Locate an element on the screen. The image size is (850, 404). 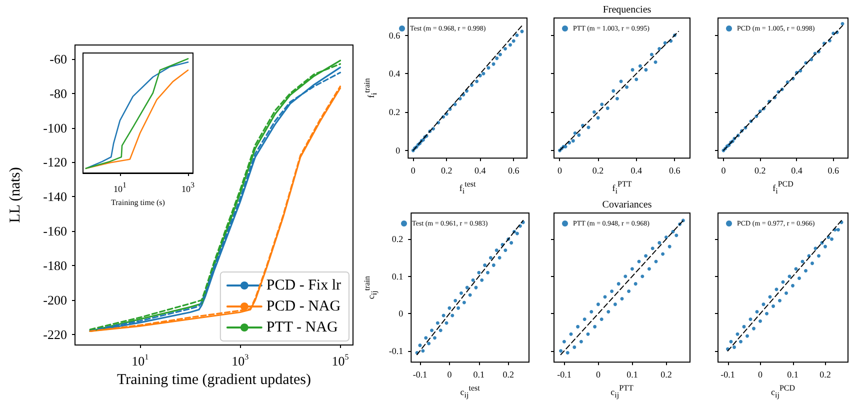
y-tick-label: -80 is located at coordinates (58, 93).